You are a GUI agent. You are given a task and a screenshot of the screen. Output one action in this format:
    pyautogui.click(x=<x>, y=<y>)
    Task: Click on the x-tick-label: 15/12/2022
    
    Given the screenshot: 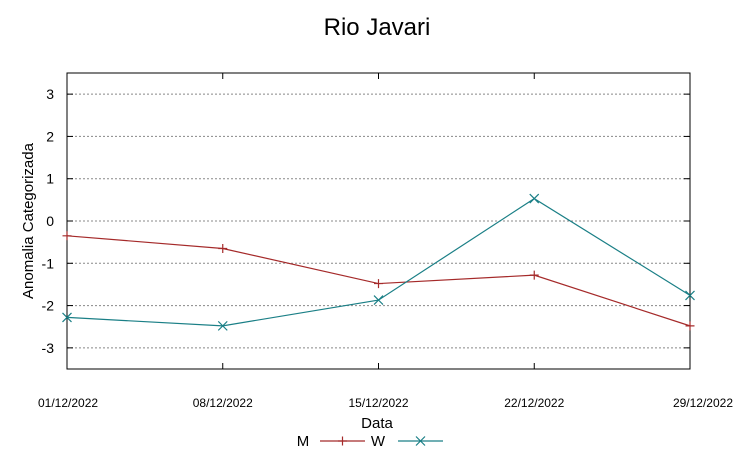 What is the action you would take?
    pyautogui.click(x=378, y=403)
    